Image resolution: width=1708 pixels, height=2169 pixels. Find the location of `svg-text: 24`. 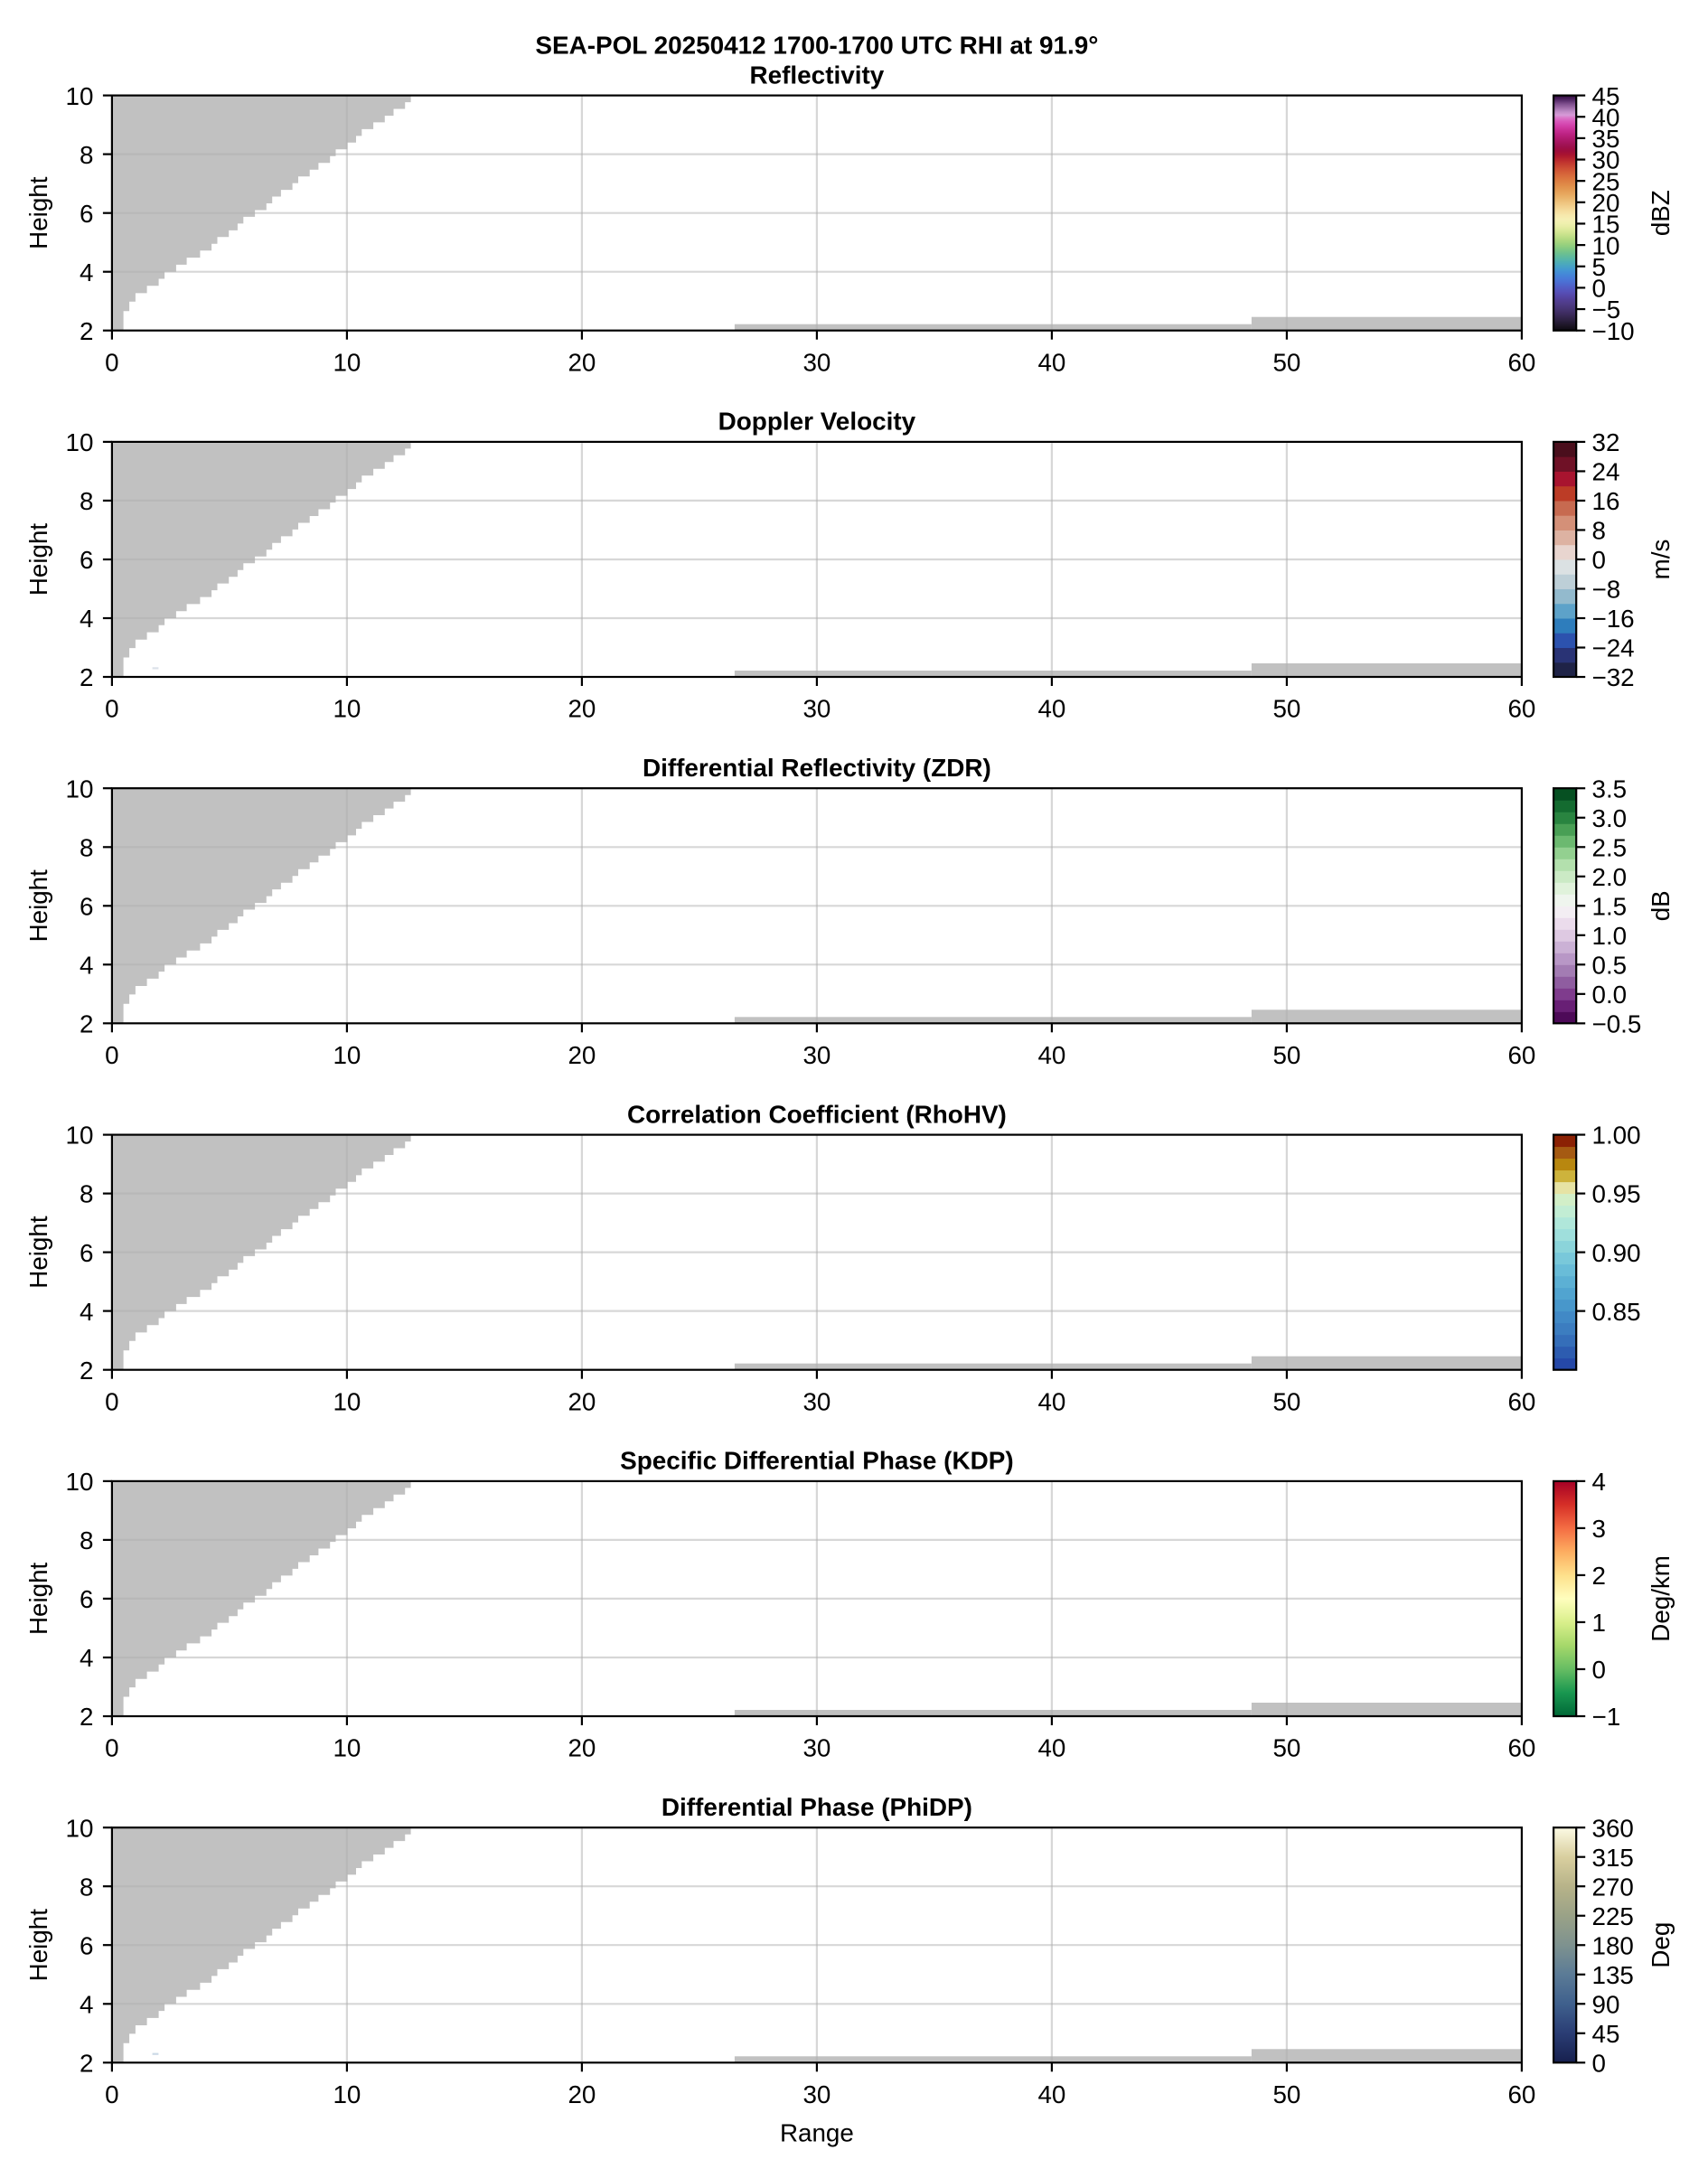

svg-text: 24 is located at coordinates (1606, 472).